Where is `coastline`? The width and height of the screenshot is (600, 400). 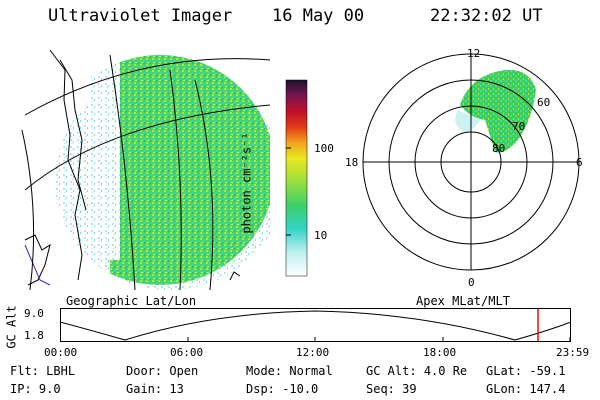 coastline is located at coordinates (66, 165).